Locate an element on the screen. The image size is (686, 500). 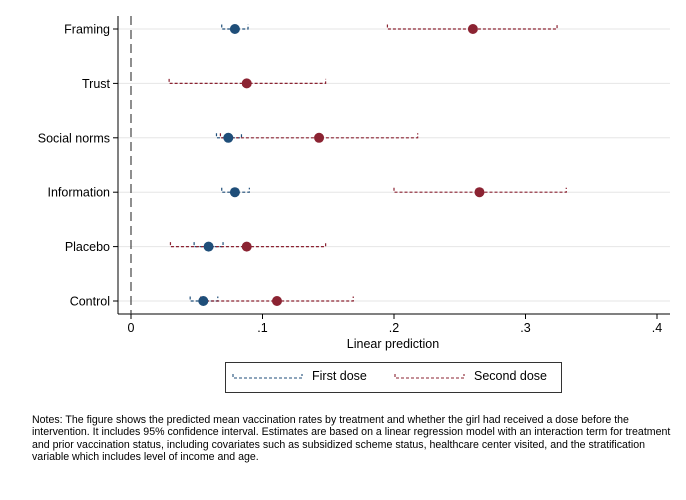
point-second-dose-framing is located at coordinates (472, 29).